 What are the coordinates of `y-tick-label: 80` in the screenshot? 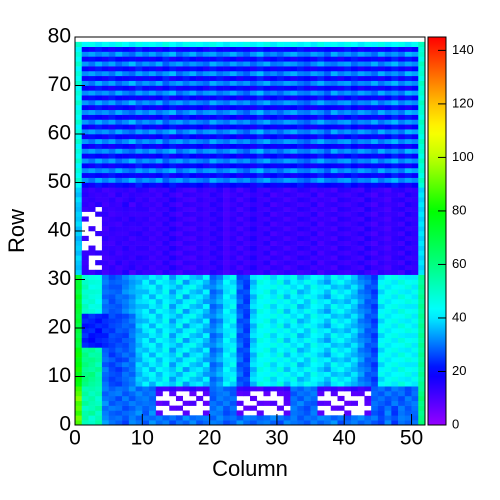 It's located at (59, 36).